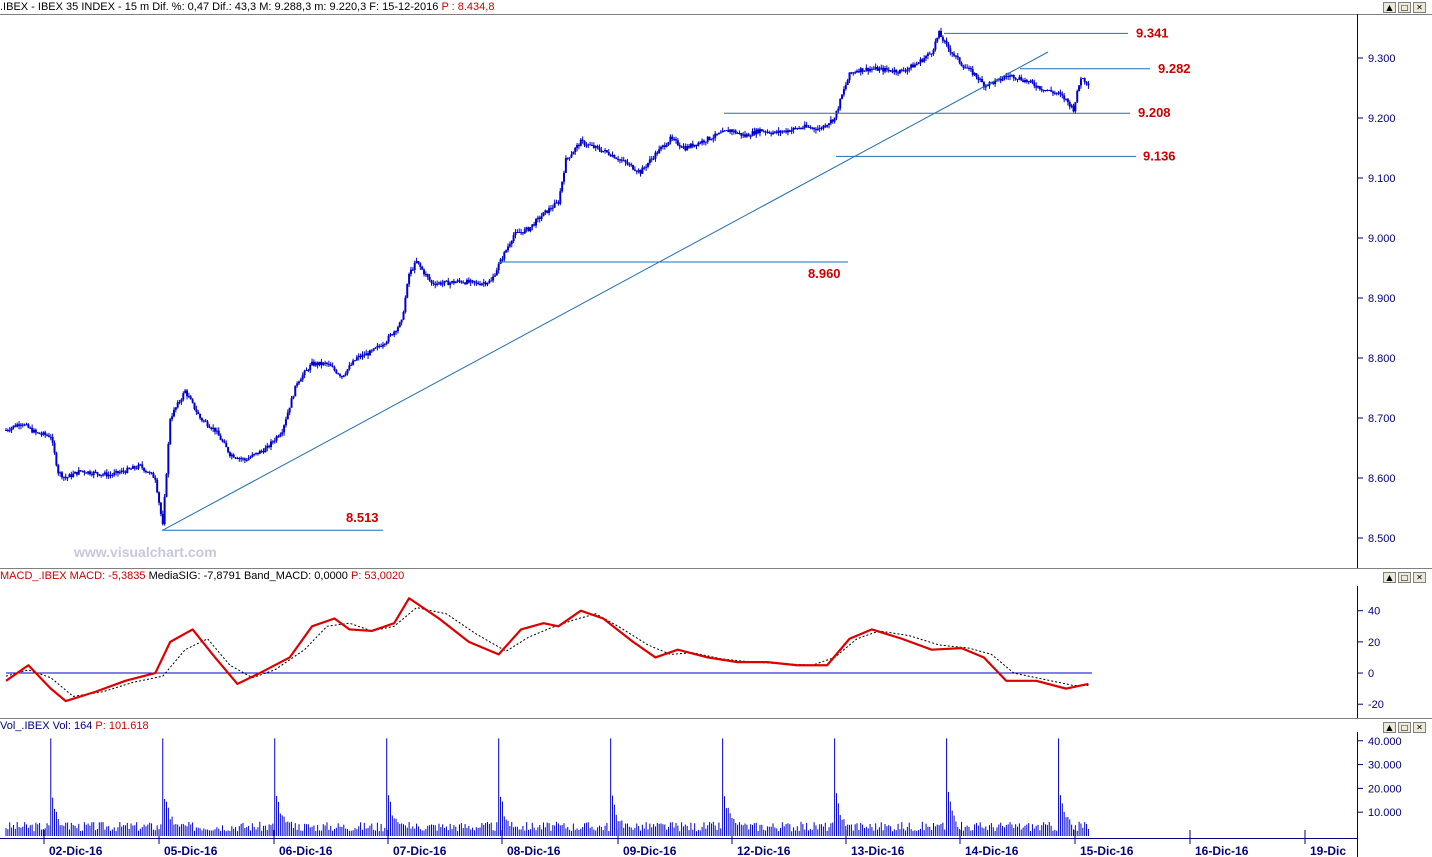 The width and height of the screenshot is (1432, 857). What do you see at coordinates (1328, 850) in the screenshot?
I see `x-tick-label: 19-Dic` at bounding box center [1328, 850].